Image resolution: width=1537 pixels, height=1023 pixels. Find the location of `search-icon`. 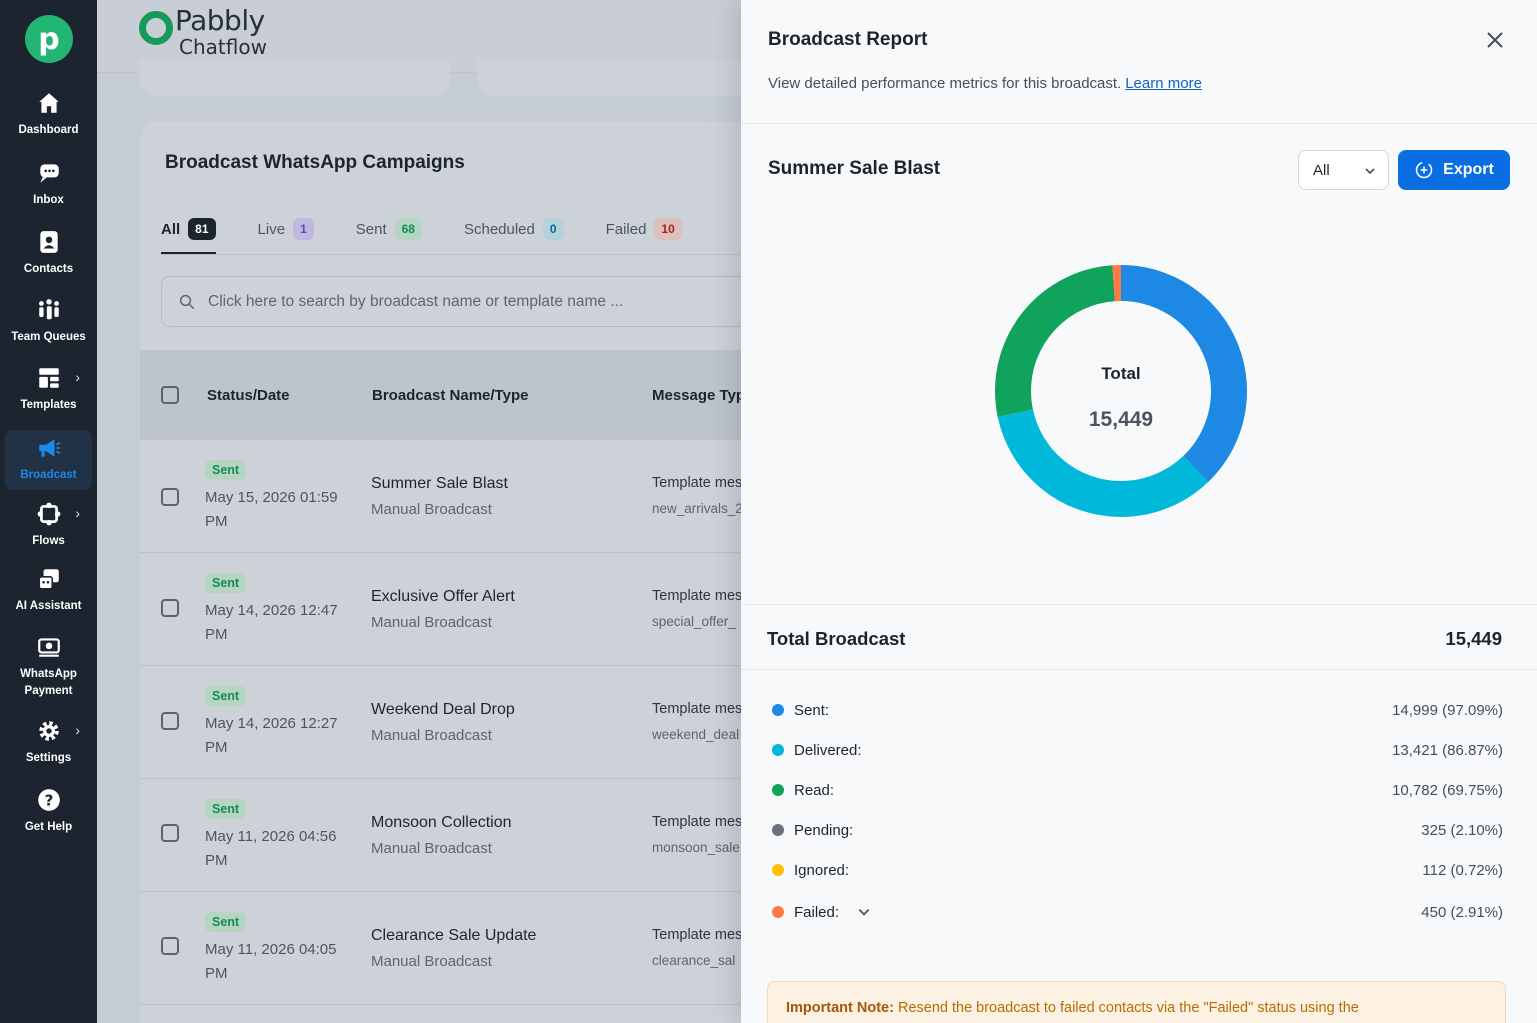

search-icon is located at coordinates (187, 301).